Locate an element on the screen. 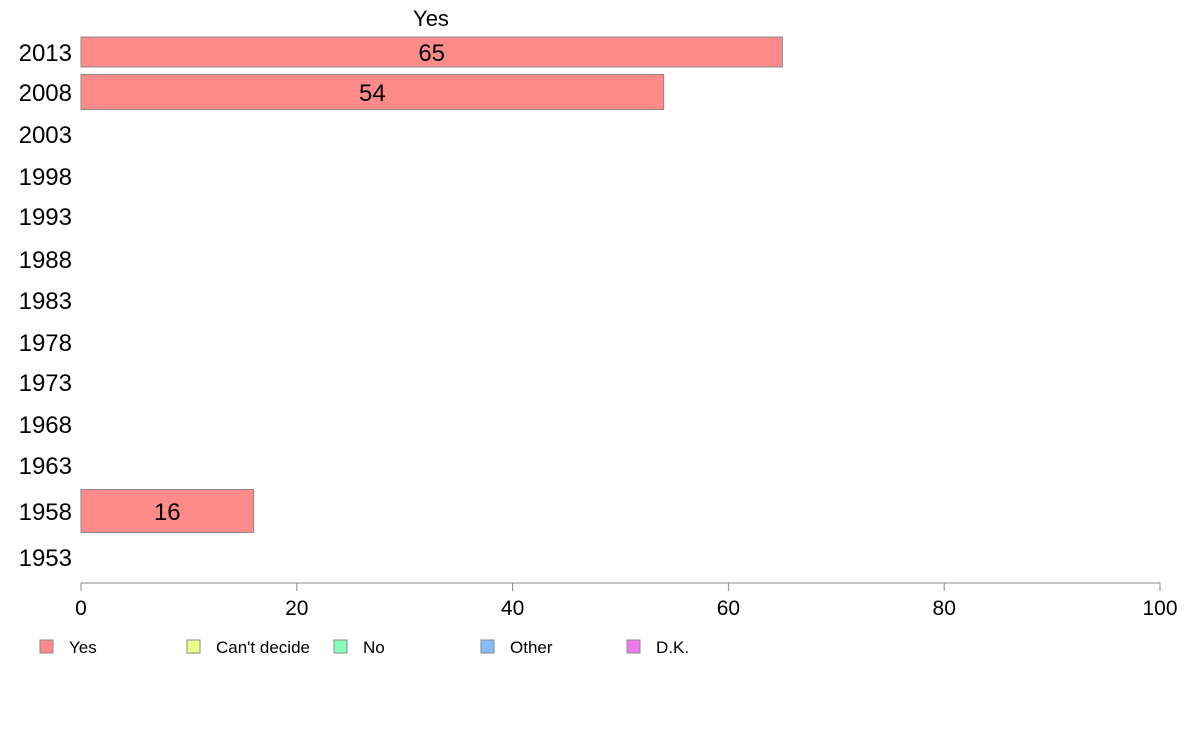  y-tick-label-1953: 1953 is located at coordinates (45, 558).